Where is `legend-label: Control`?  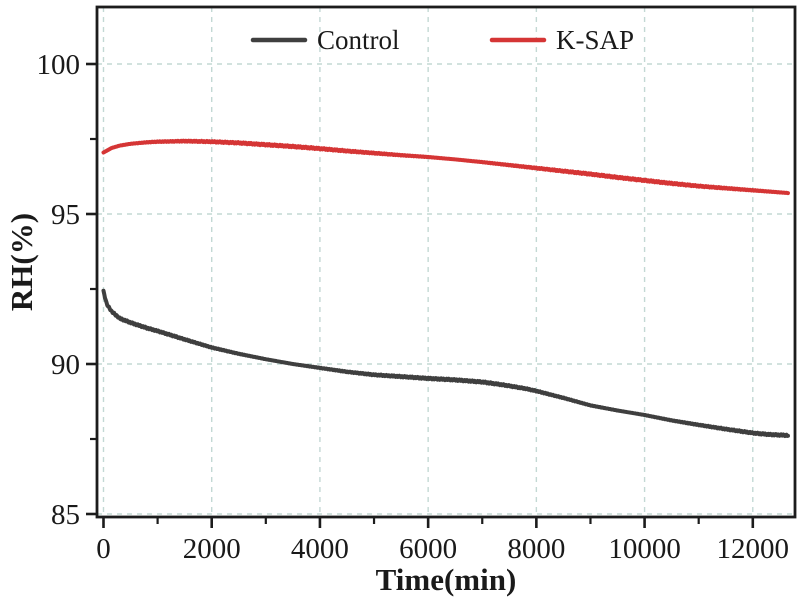 legend-label: Control is located at coordinates (358, 40).